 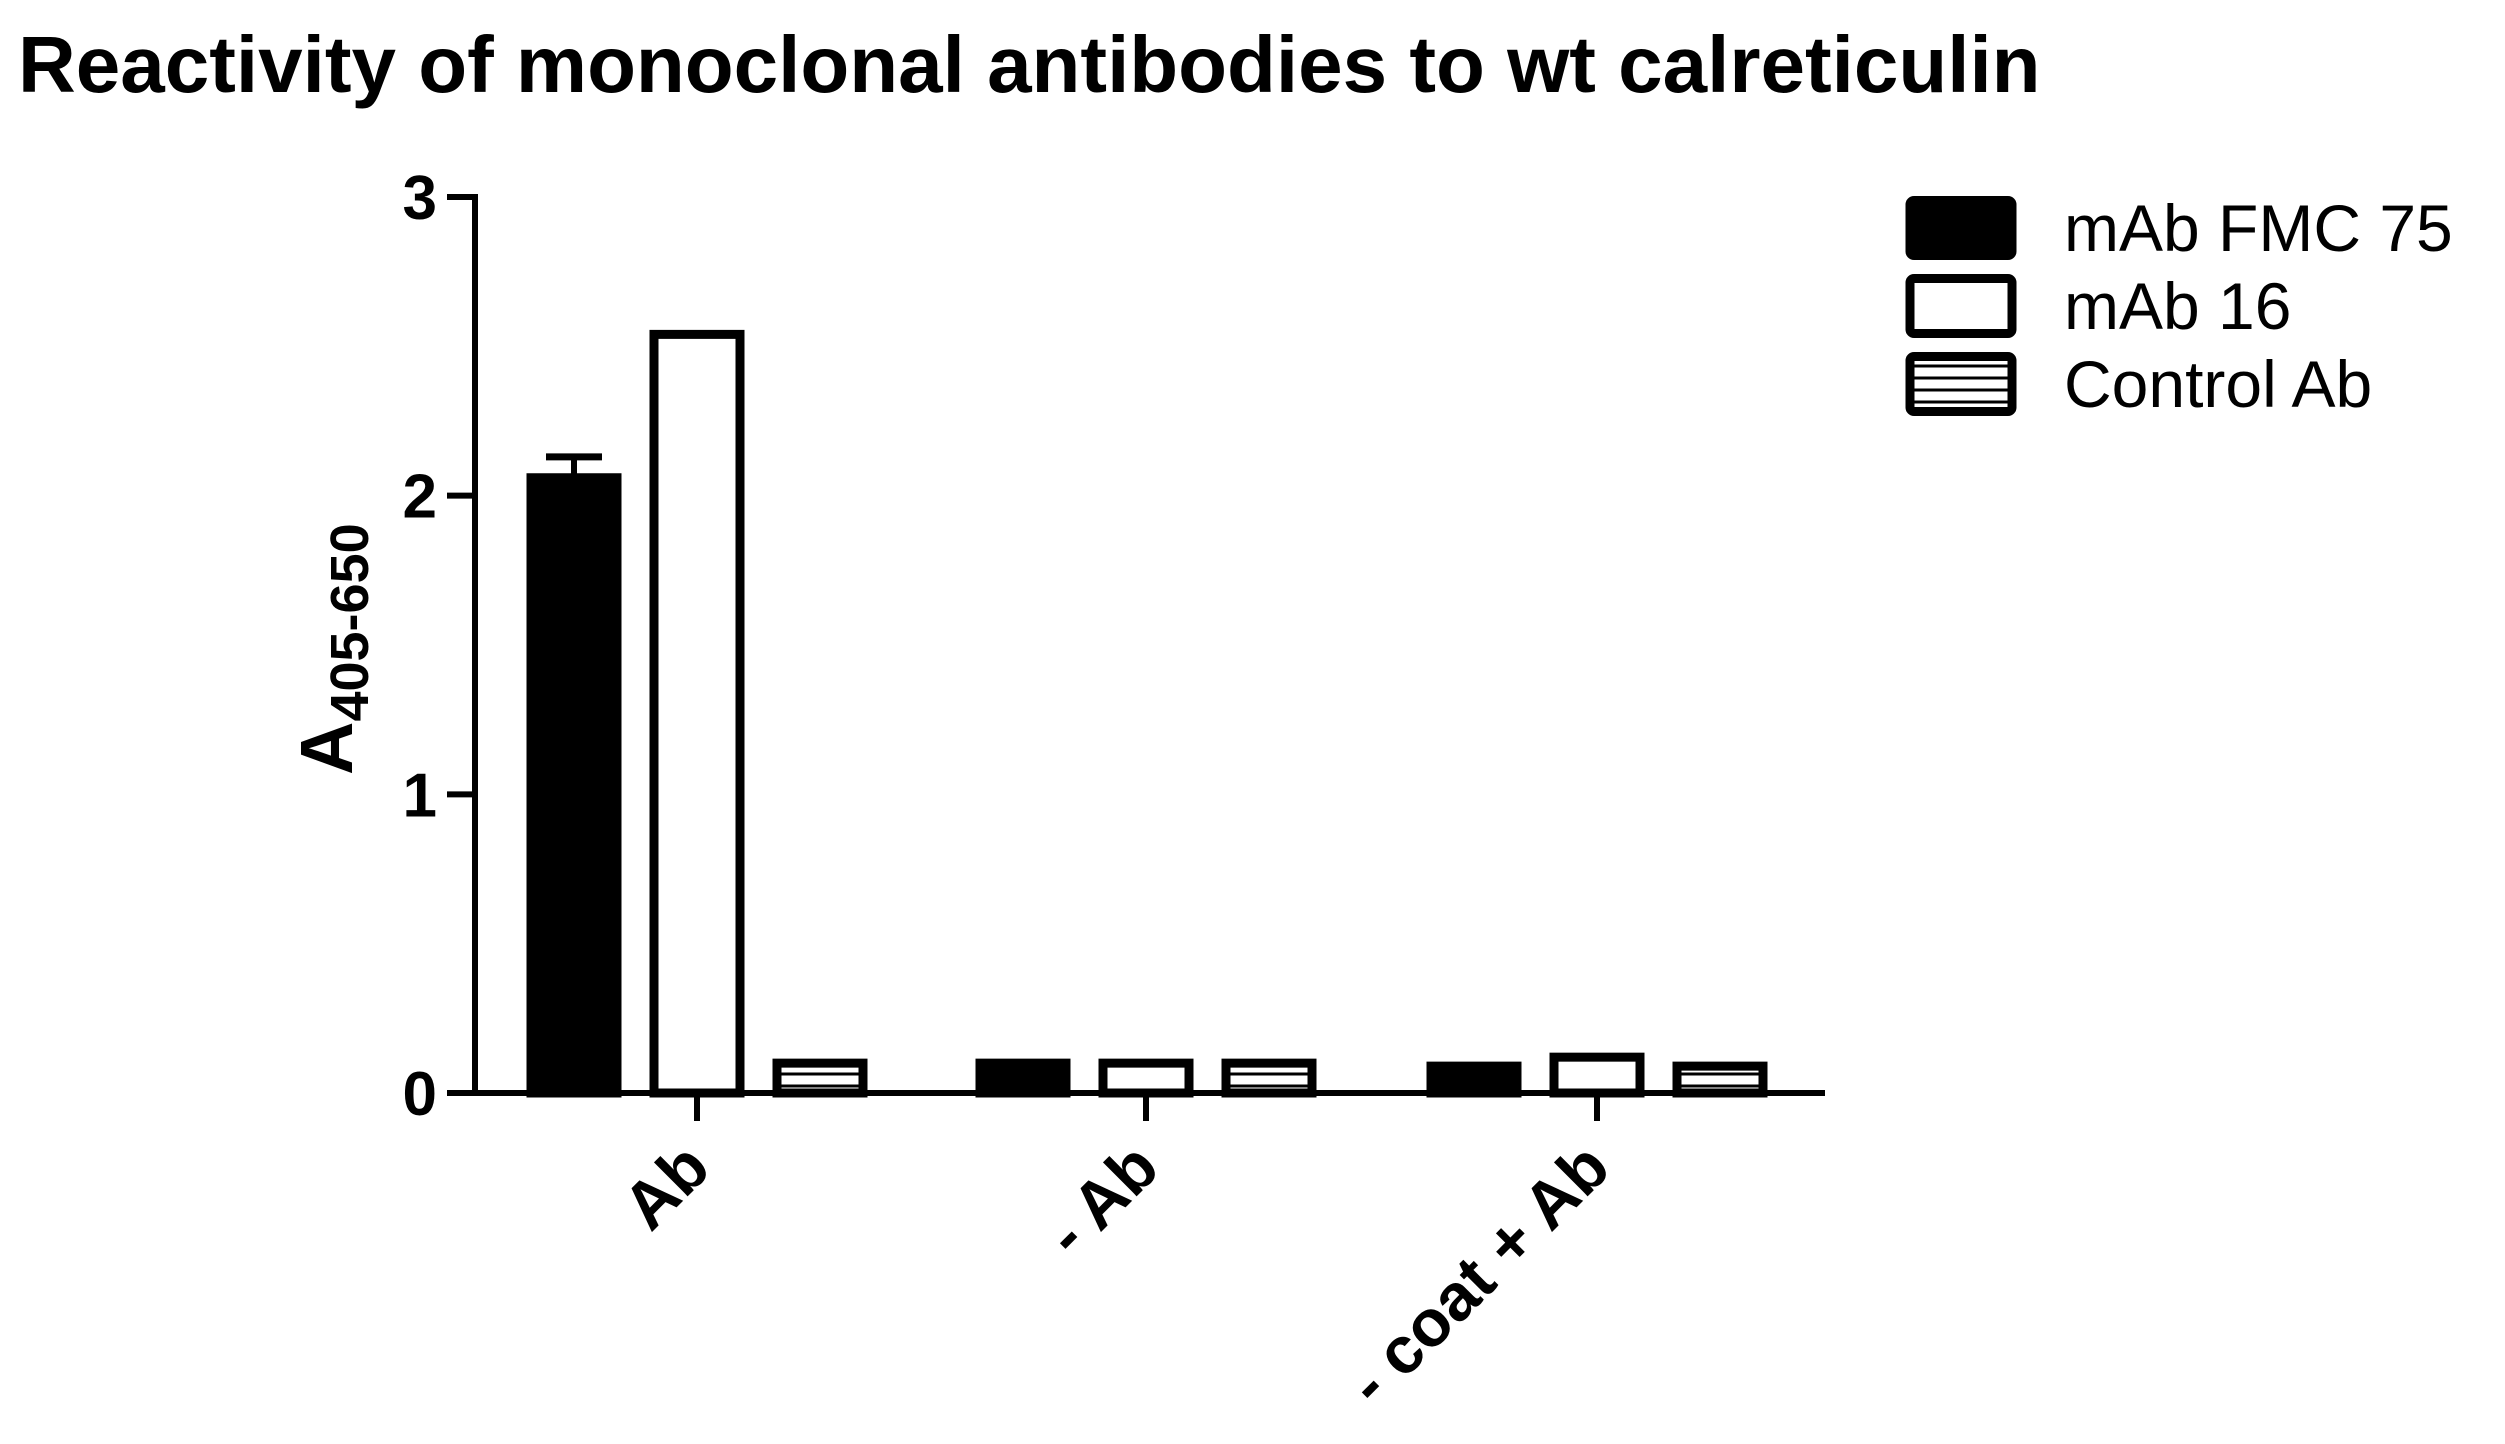 What do you see at coordinates (2177, 306) in the screenshot?
I see `legend-label: mAb 16` at bounding box center [2177, 306].